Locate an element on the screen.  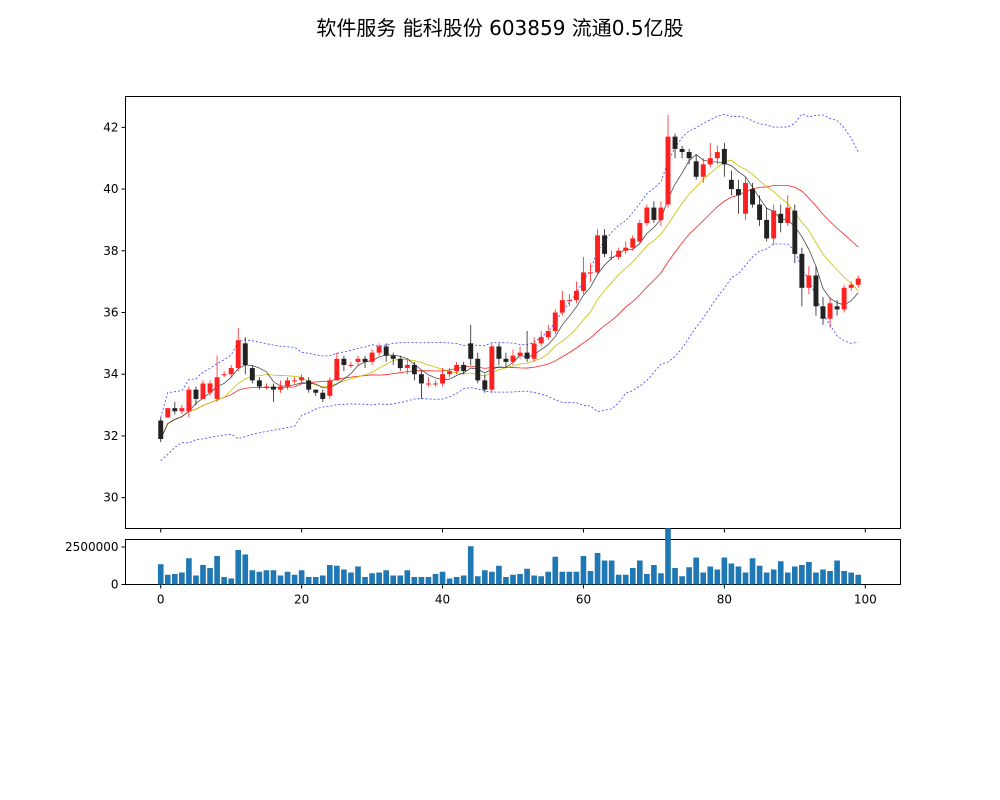
x-tick-label: 100 is located at coordinates (865, 600).